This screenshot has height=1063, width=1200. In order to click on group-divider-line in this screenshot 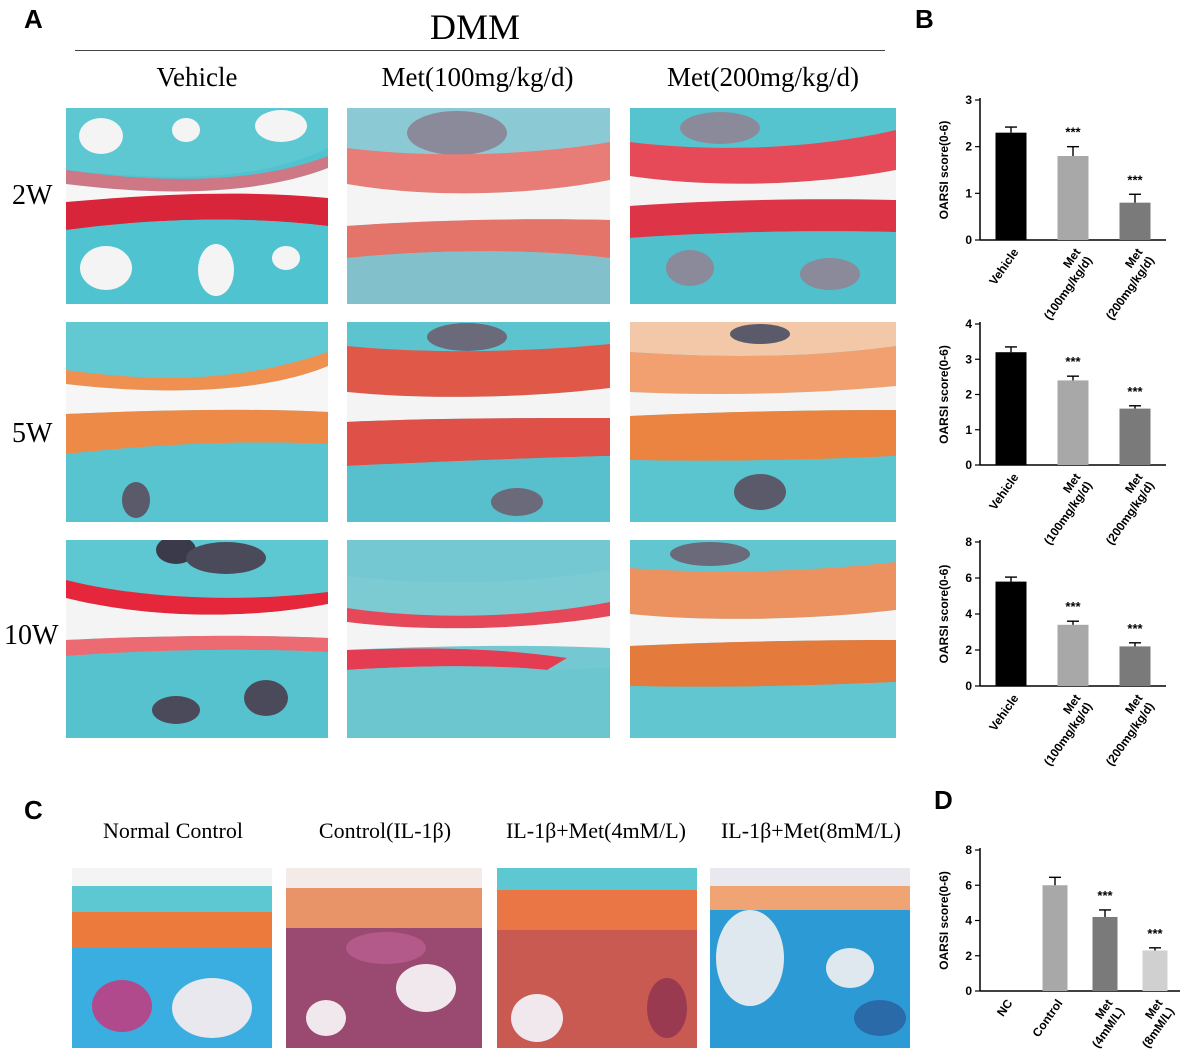, I will do `click(480, 50)`.